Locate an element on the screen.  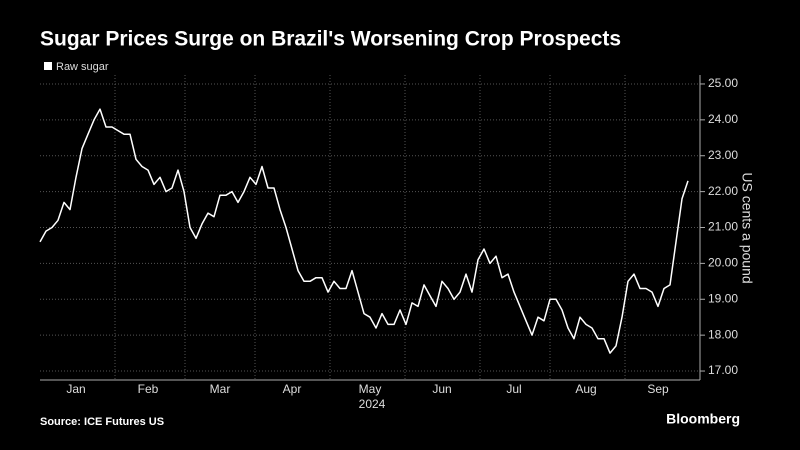
y-tick-label: 21.00 is located at coordinates (723, 227).